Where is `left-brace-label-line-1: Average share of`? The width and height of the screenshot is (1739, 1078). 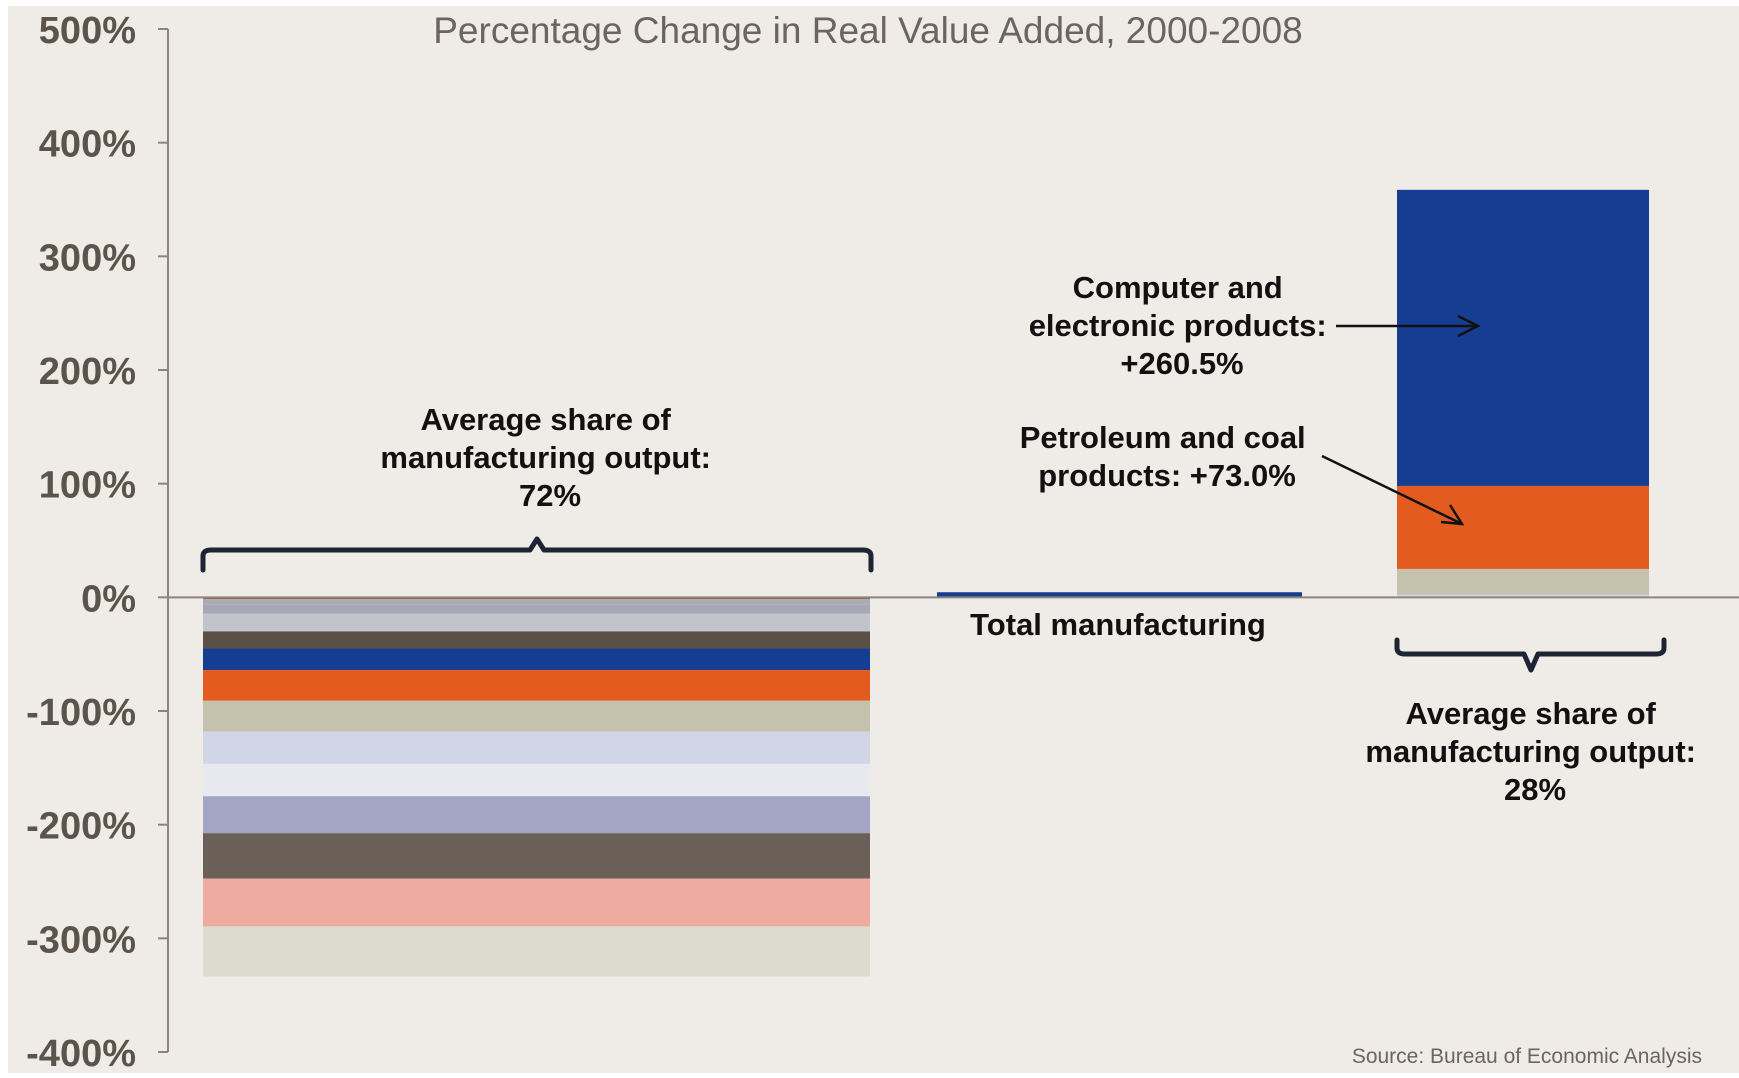
left-brace-label-line-1: Average share of is located at coordinates (545, 419).